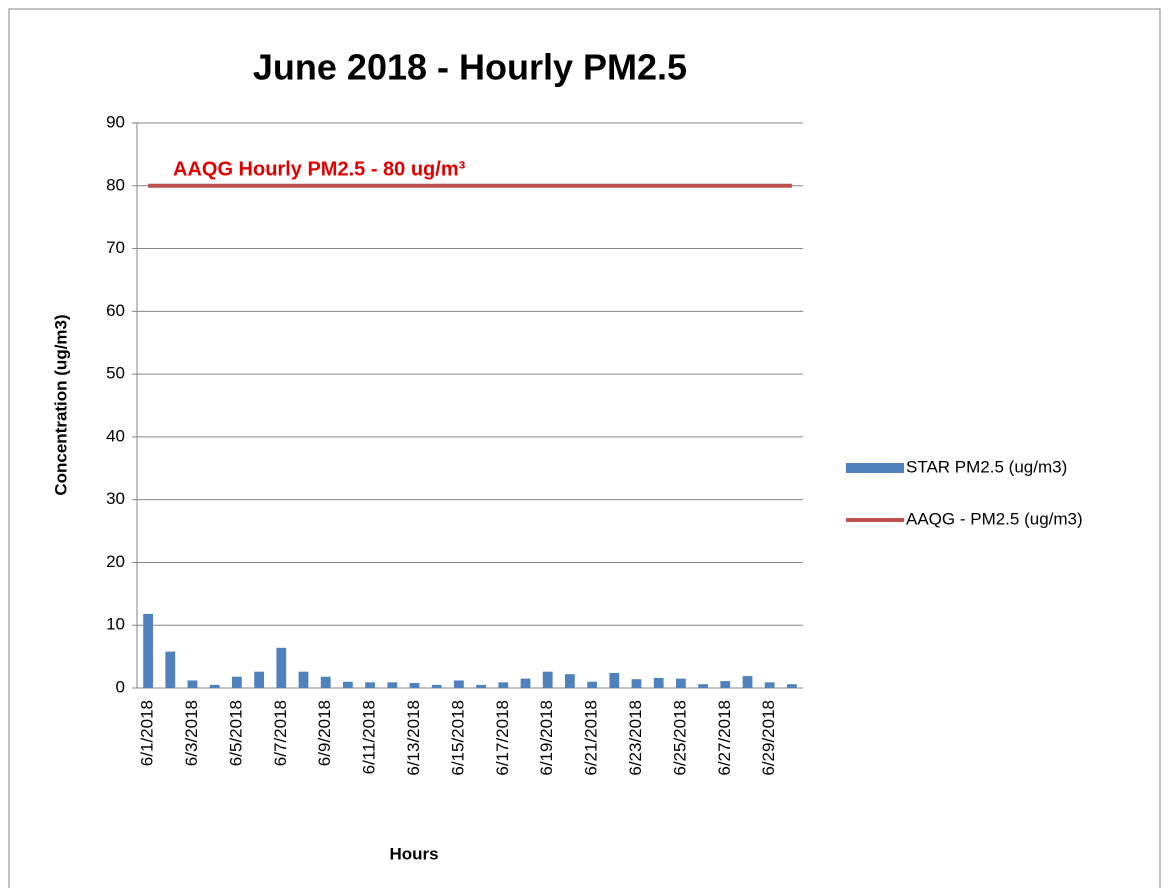  I want to click on chart-title: June 2018 - Hourly PM2.5, so click(470, 67).